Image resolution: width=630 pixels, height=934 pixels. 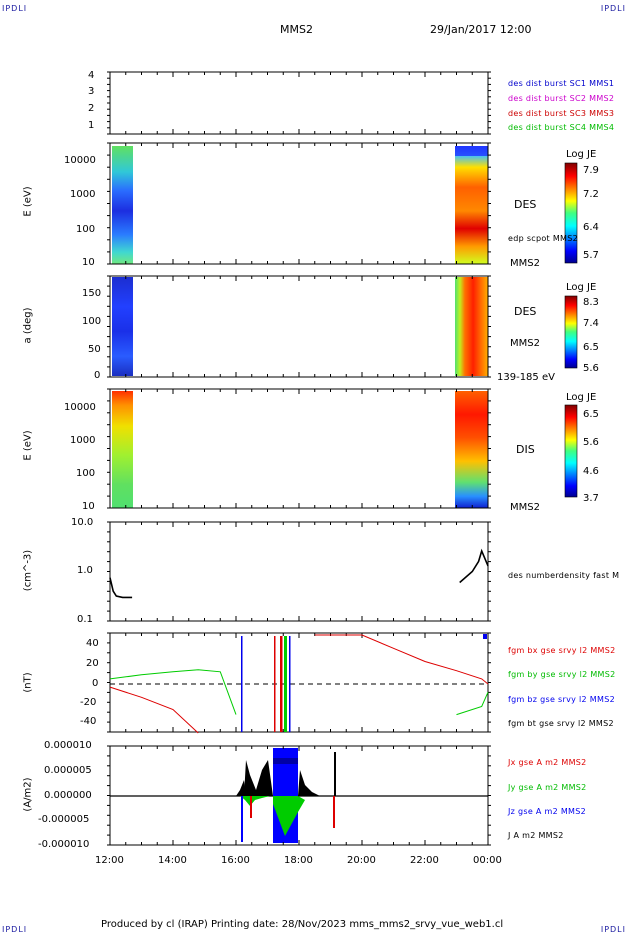 What do you see at coordinates (122, 449) in the screenshot?
I see `p4-spectrogram-left` at bounding box center [122, 449].